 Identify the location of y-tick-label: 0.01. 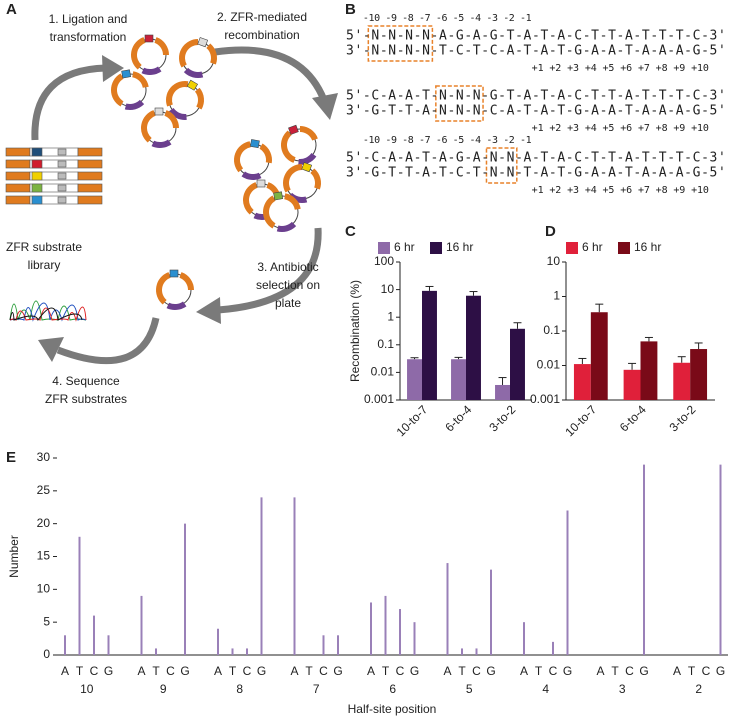
(549, 365).